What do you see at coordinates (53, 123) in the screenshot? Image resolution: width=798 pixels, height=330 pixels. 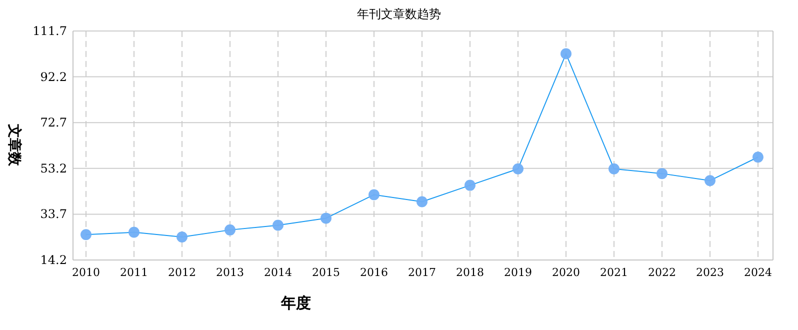 I see `y-tick-label: 72.7` at bounding box center [53, 123].